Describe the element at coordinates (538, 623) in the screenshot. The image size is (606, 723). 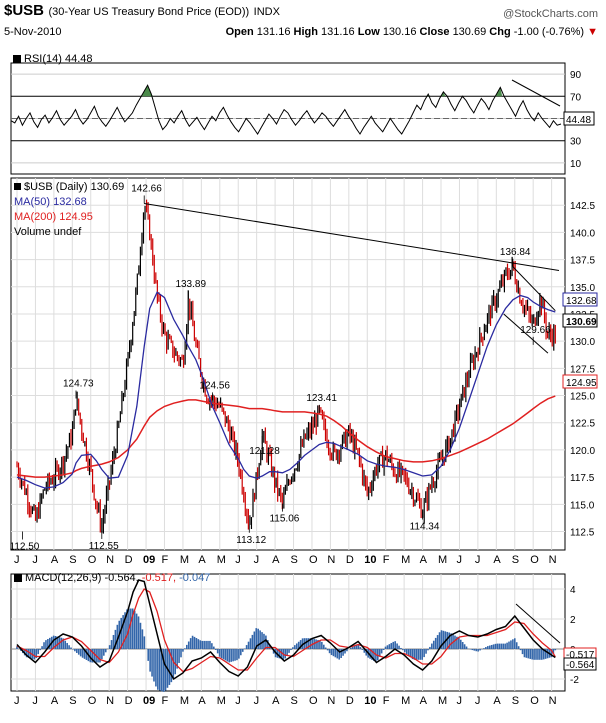
I see `macd-trend-line` at that location.